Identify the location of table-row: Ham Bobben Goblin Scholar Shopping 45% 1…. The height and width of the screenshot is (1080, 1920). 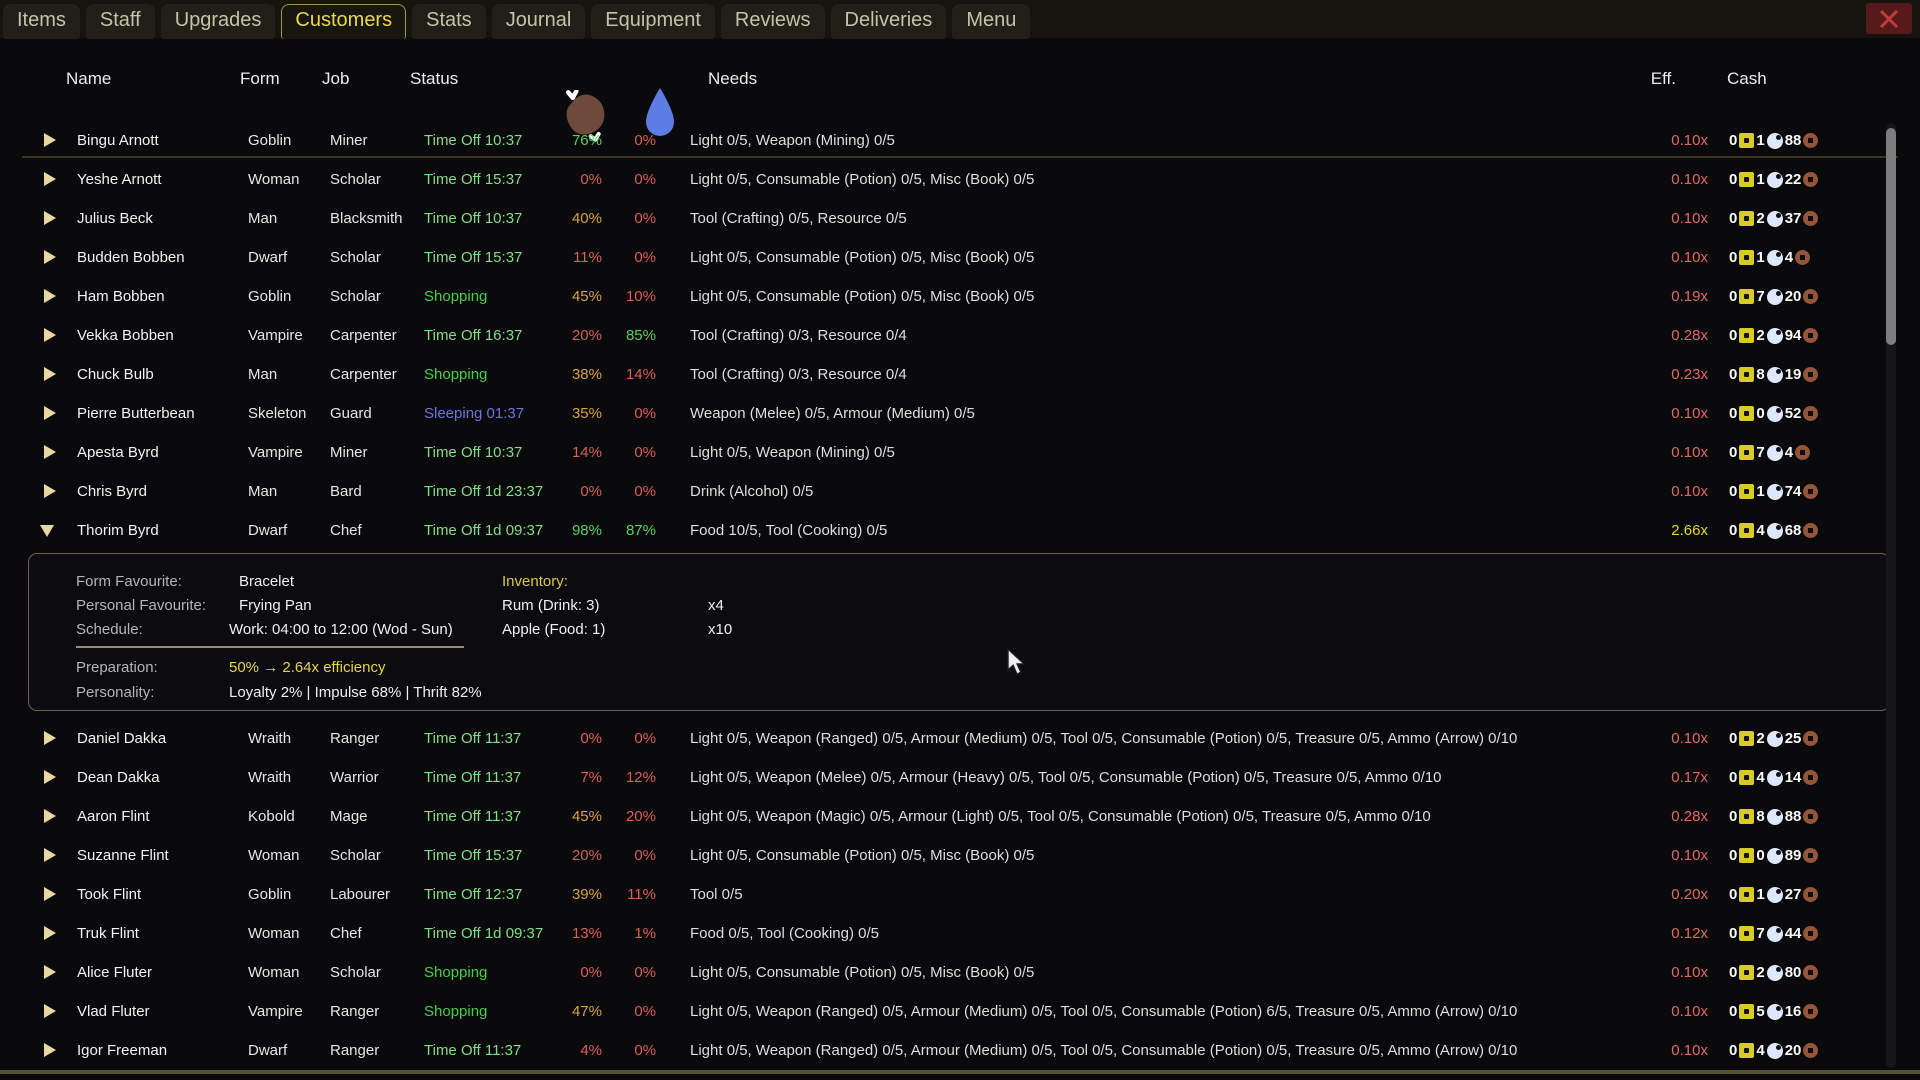
(960, 296).